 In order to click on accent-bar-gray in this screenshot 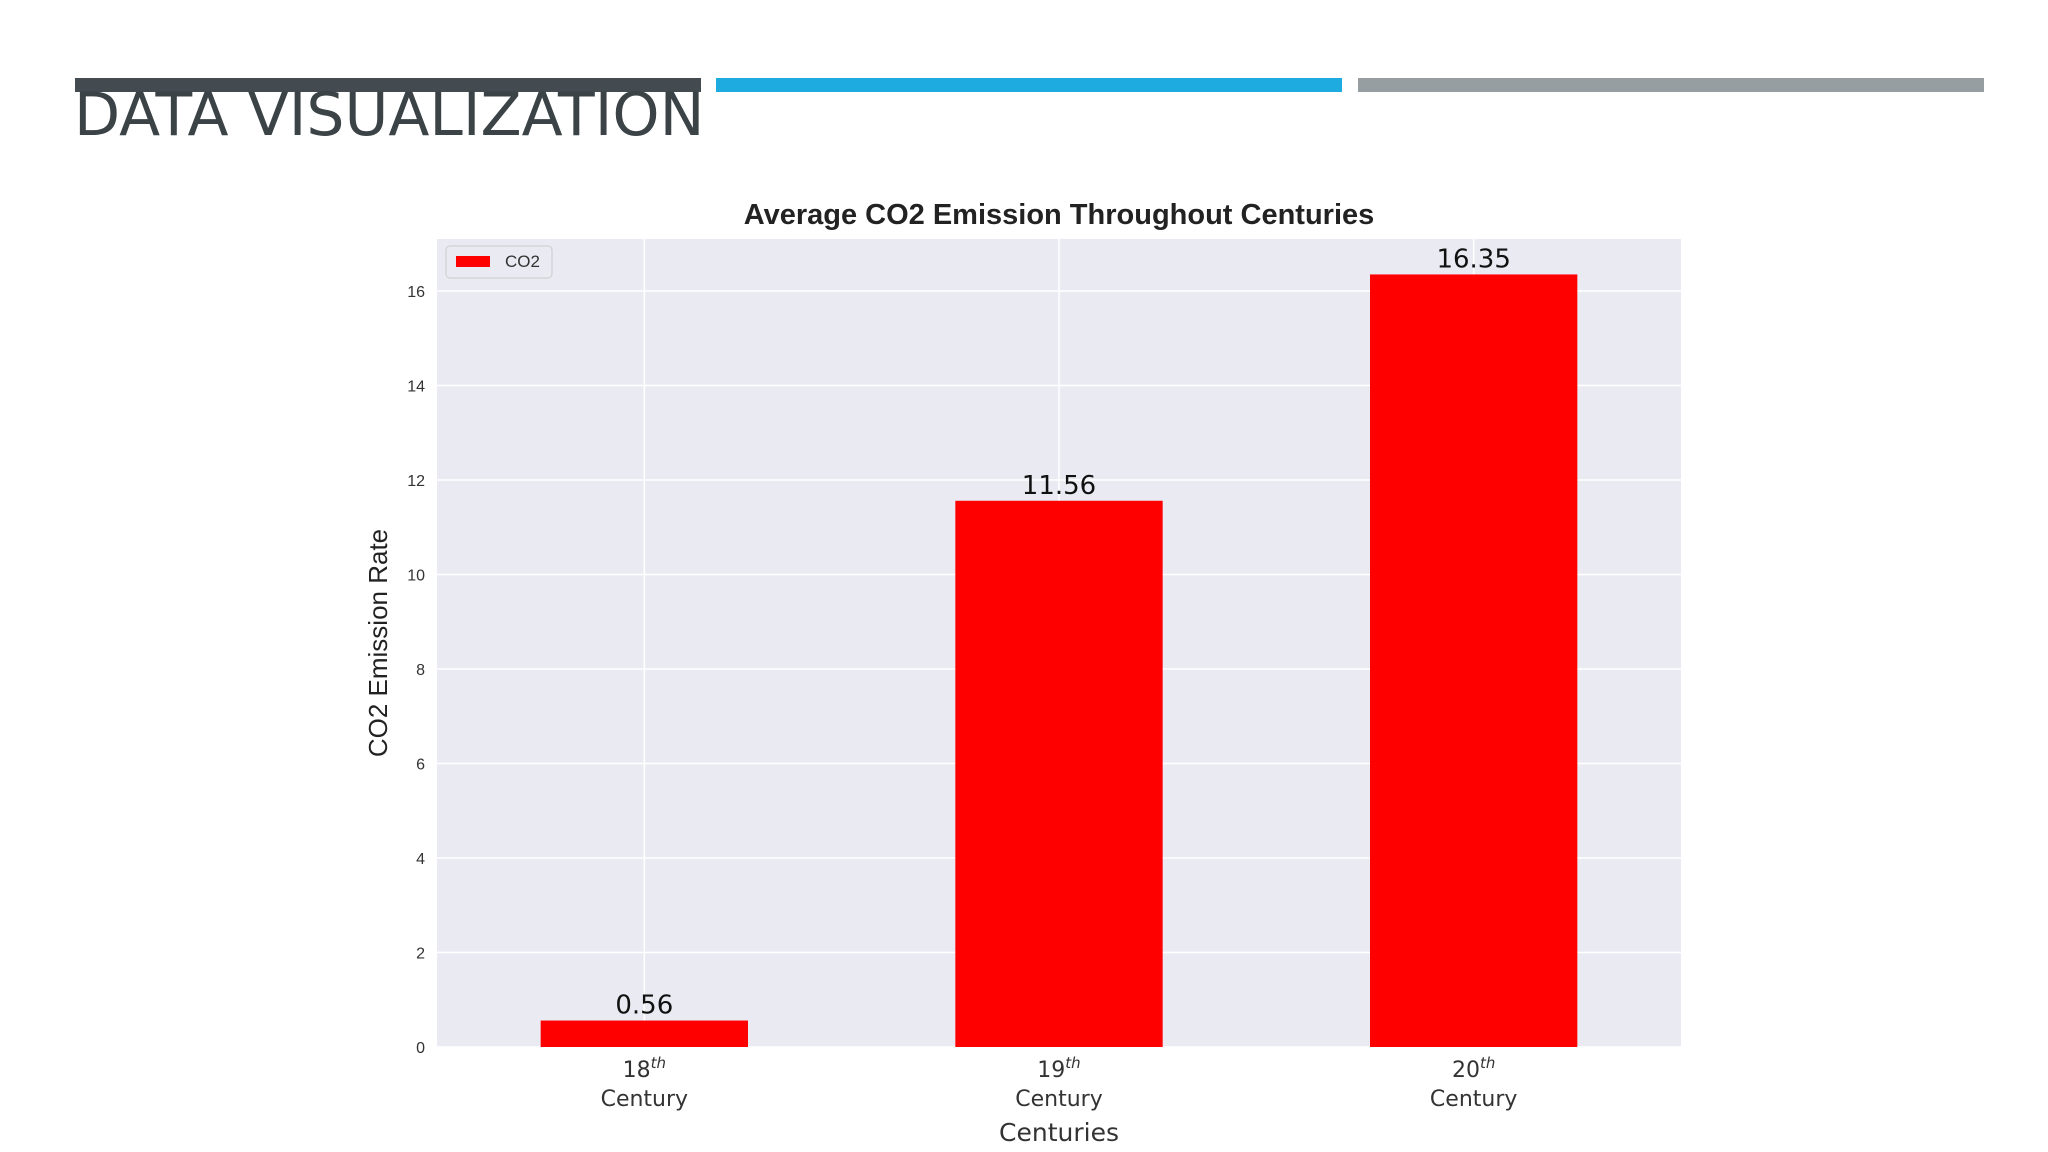, I will do `click(1671, 85)`.